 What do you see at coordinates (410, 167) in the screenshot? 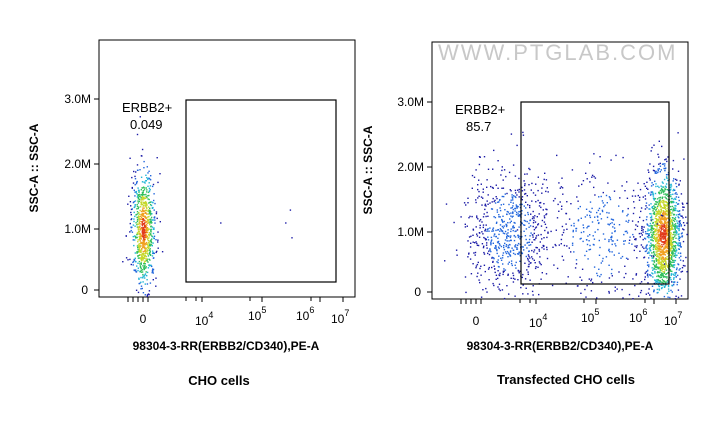
I see `y-tick-label: 2.0M` at bounding box center [410, 167].